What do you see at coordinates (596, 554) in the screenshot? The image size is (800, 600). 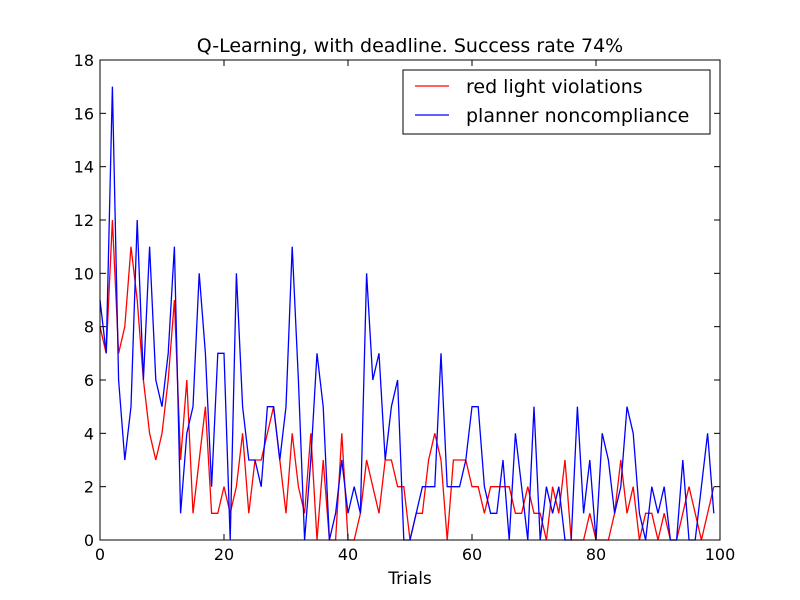 I see `x-tick-label: 80` at bounding box center [596, 554].